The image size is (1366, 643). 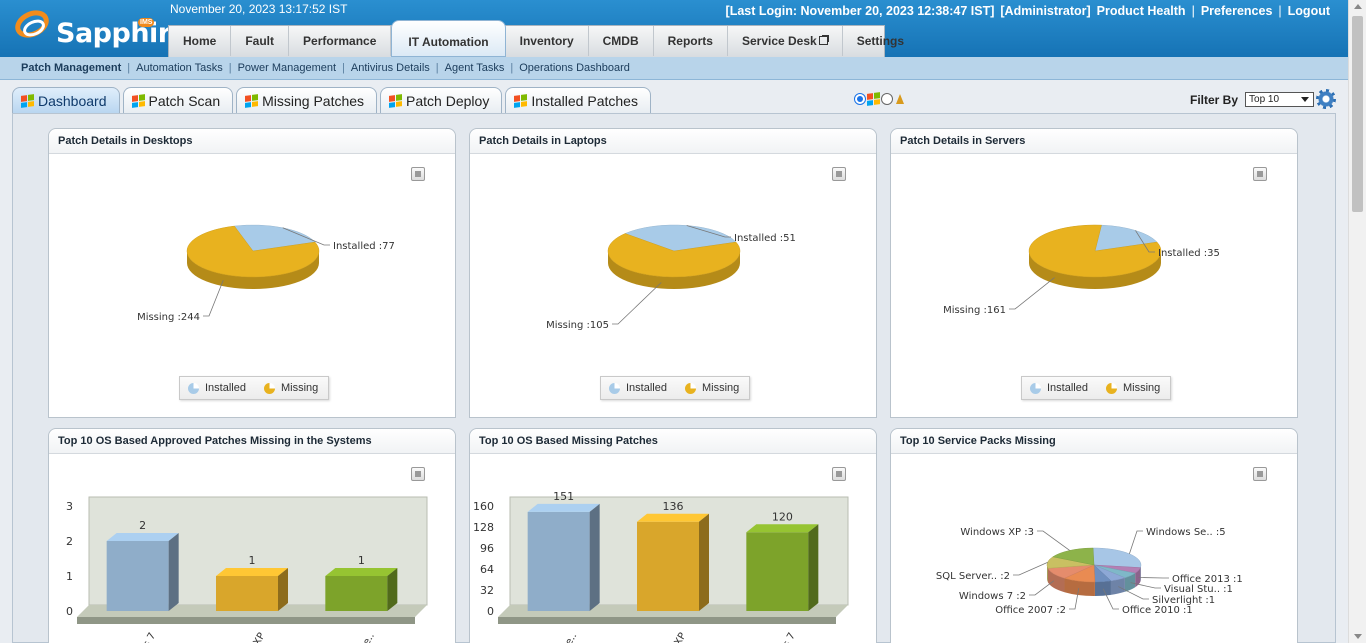 I want to click on tab-cmdb: CMDB, so click(x=621, y=41).